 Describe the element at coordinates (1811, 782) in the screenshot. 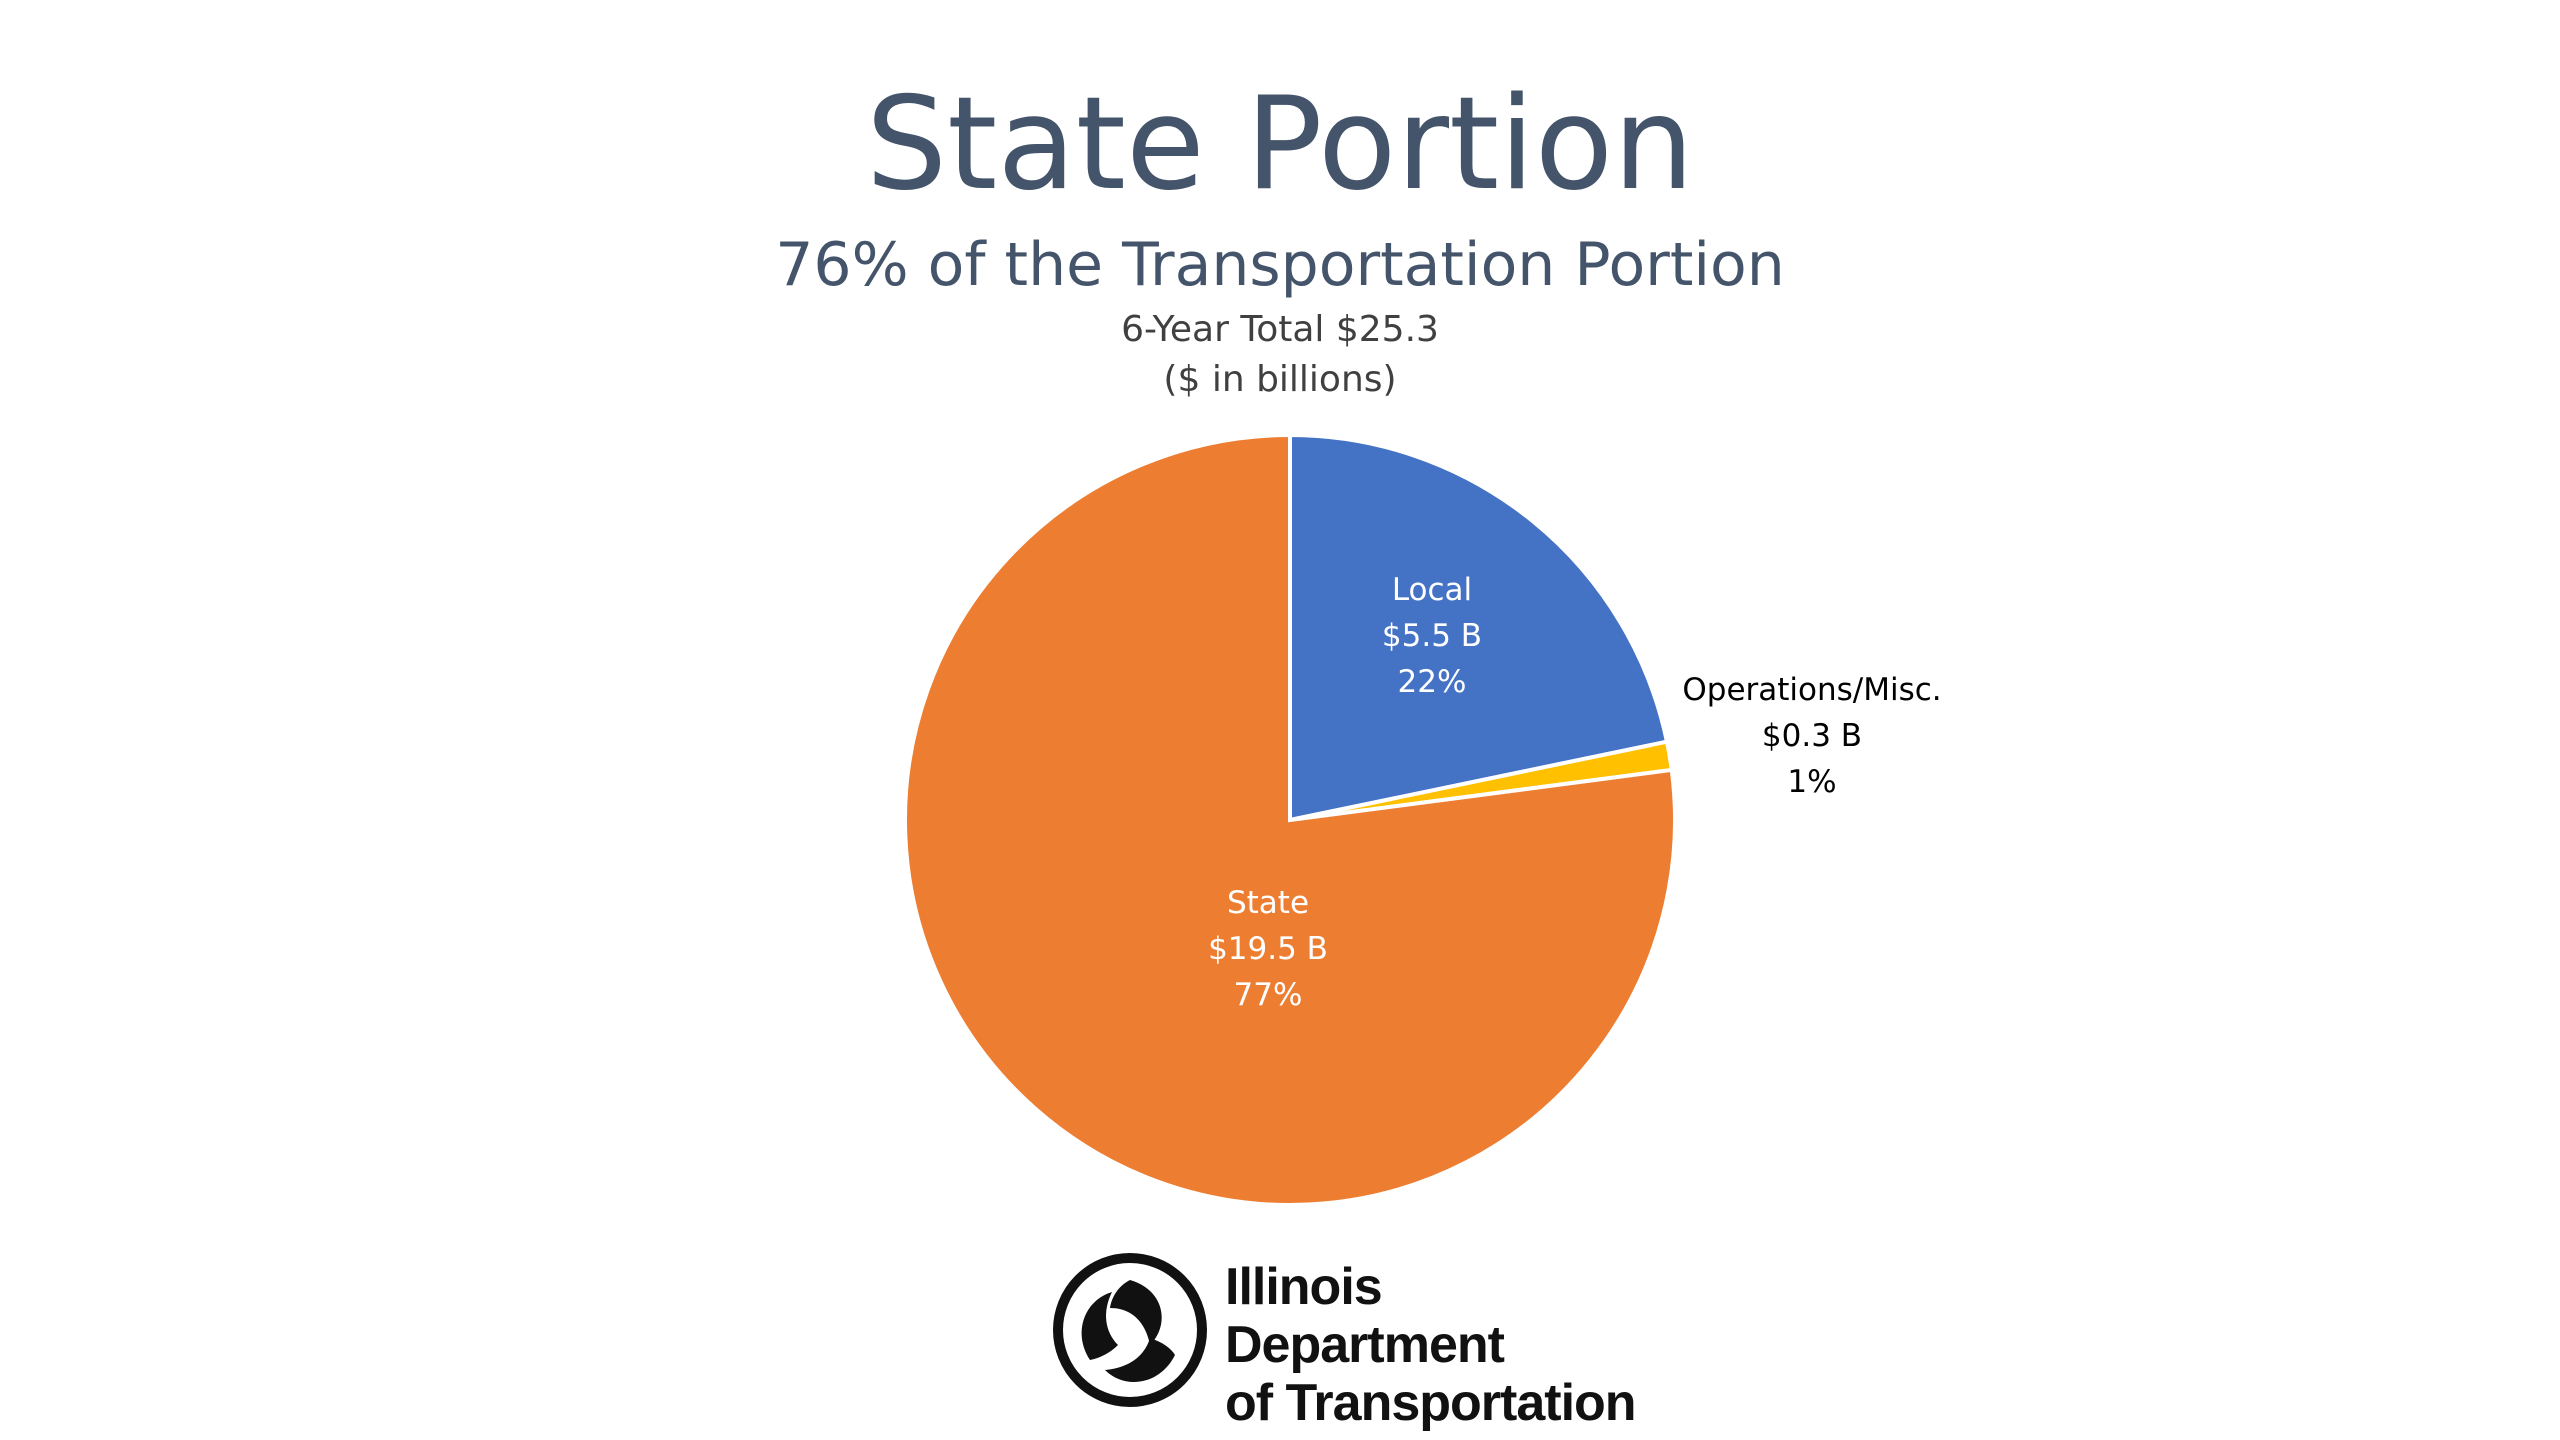

I see `data-label-operations-misc-percent: 1%` at that location.